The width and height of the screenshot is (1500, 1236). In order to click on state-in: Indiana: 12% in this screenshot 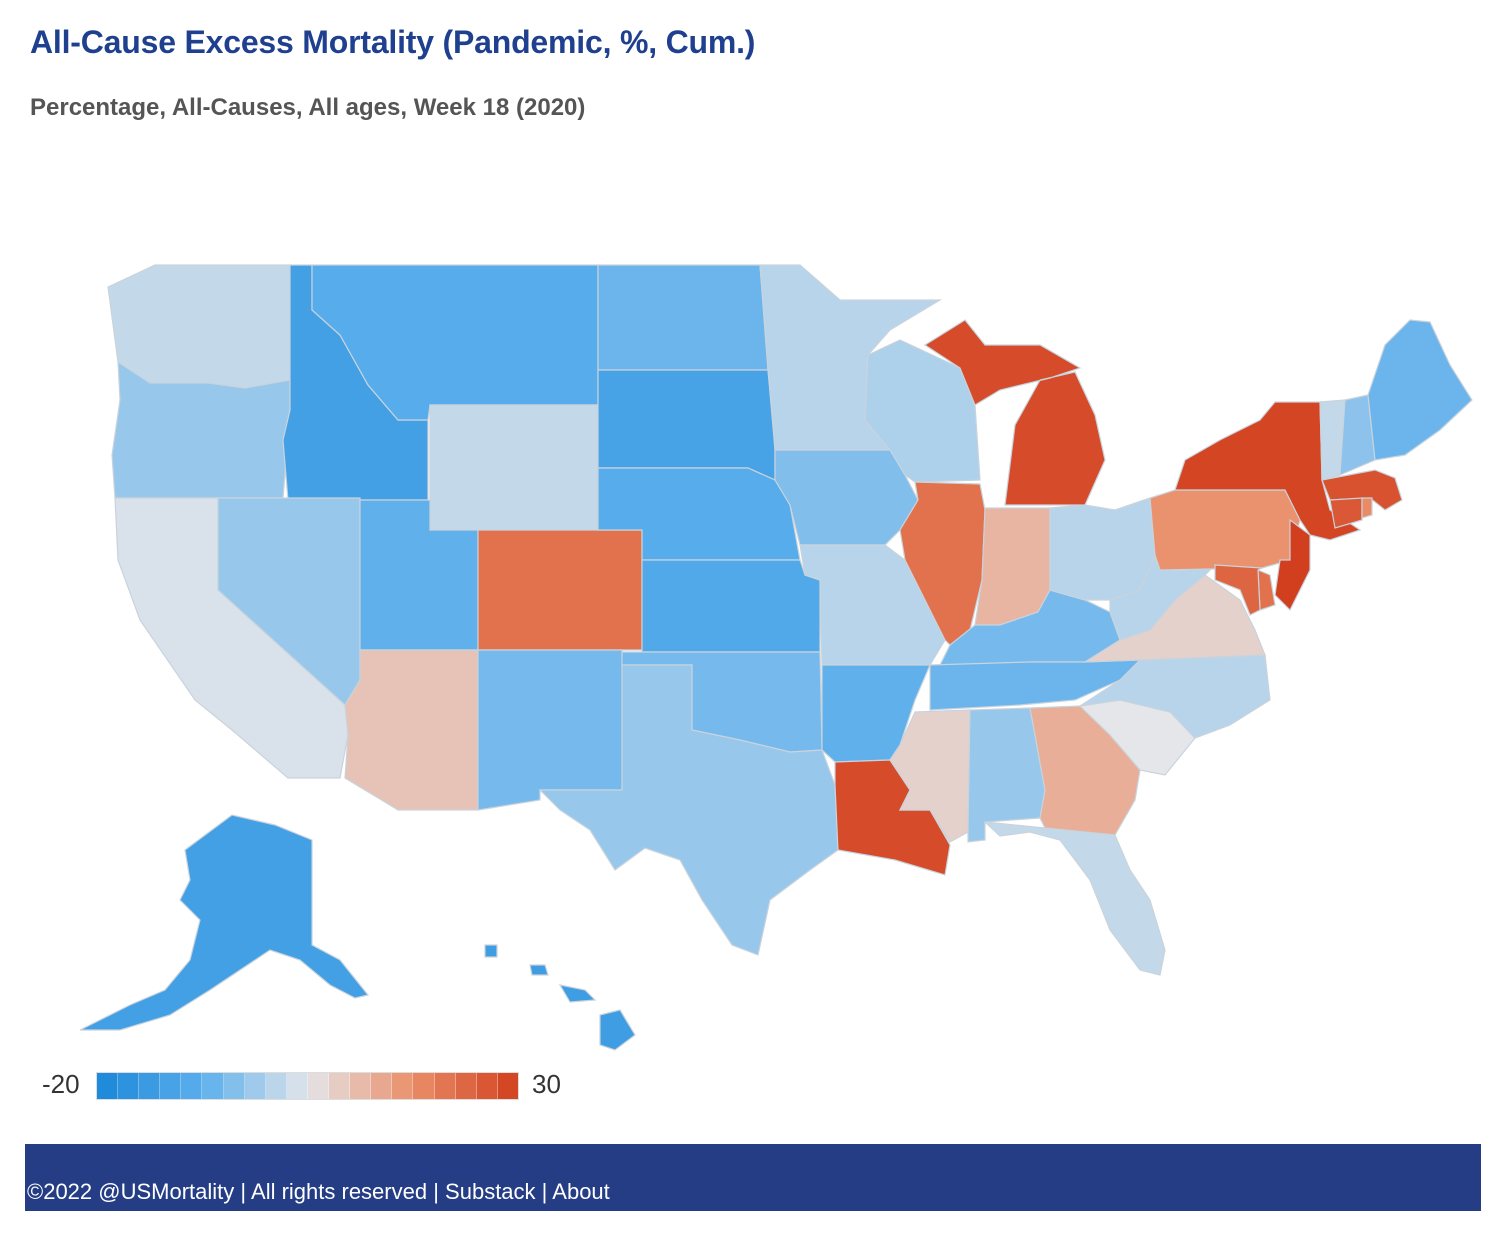, I will do `click(1012, 566)`.